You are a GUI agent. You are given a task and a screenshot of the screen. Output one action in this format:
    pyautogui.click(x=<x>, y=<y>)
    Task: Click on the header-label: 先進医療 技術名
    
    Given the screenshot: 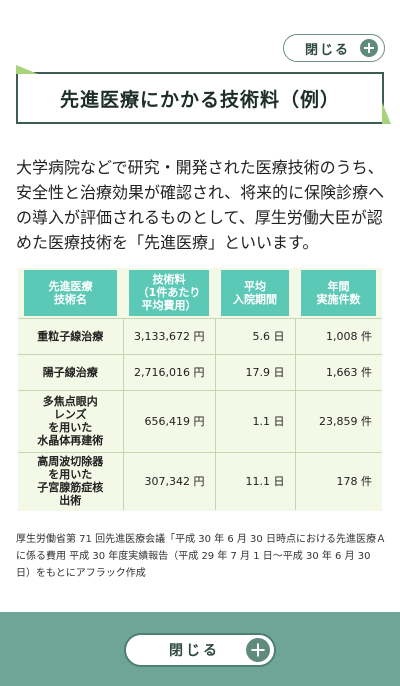 What is the action you would take?
    pyautogui.click(x=70, y=292)
    